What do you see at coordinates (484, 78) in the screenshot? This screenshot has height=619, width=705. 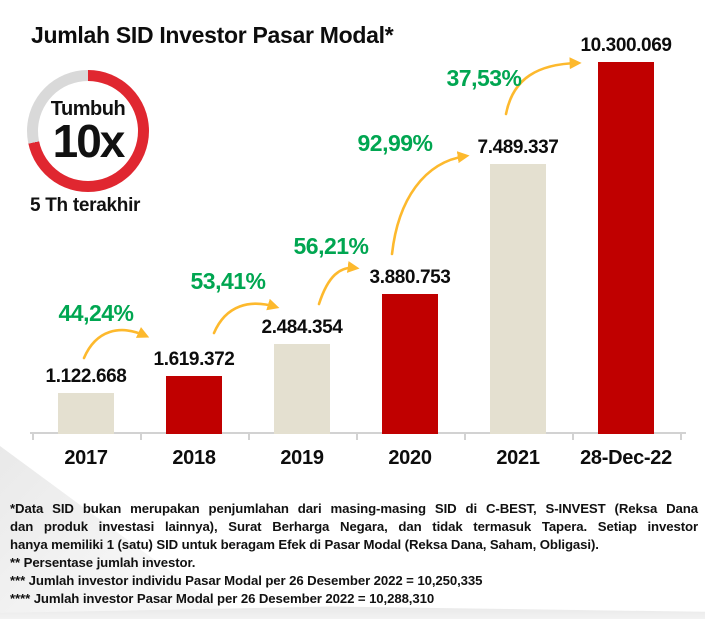 I see `growth-label-2021-2022: 37,53%` at bounding box center [484, 78].